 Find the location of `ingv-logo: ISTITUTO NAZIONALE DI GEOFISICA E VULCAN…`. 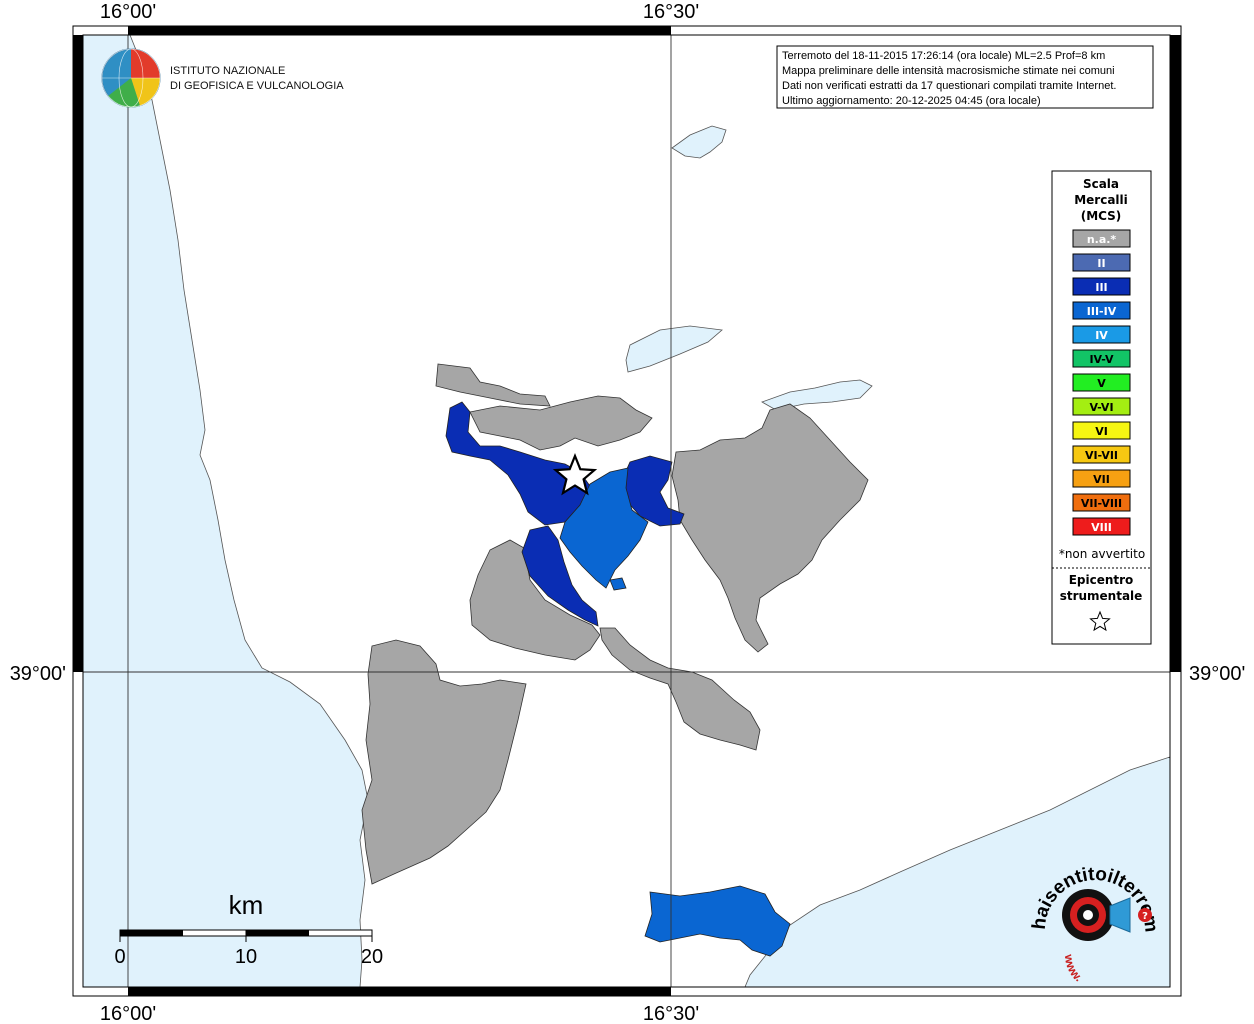

ingv-logo: ISTITUTO NAZIONALE DI GEOFISICA E VULCAN… is located at coordinates (222, 78).